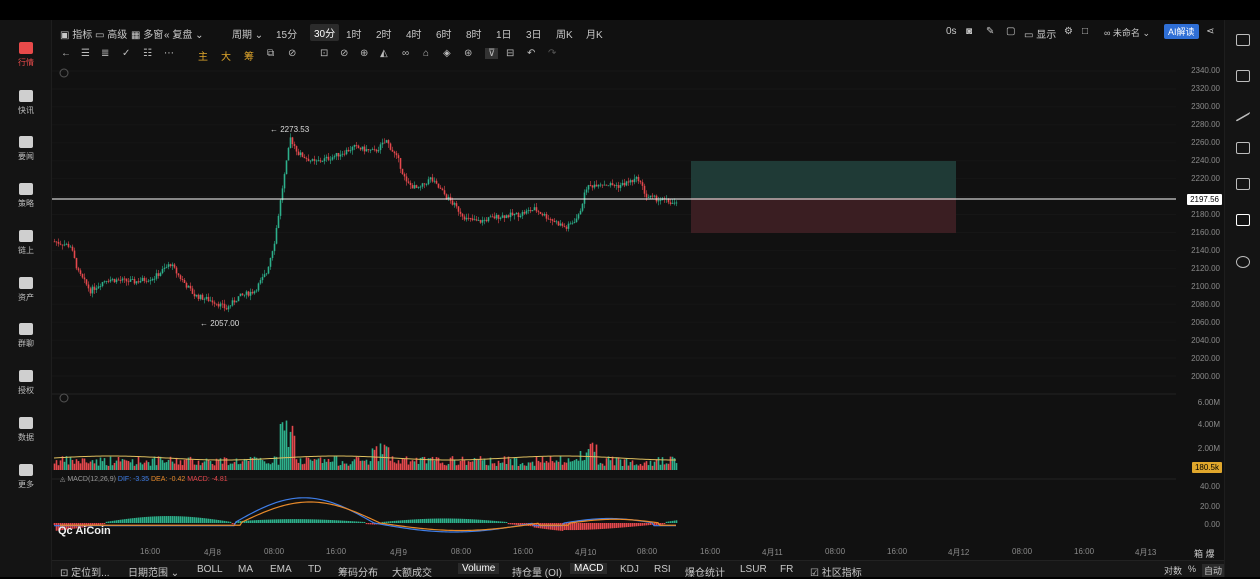 This screenshot has height=579, width=1260. What do you see at coordinates (287, 35) in the screenshot?
I see `interval-15m: 15分` at bounding box center [287, 35].